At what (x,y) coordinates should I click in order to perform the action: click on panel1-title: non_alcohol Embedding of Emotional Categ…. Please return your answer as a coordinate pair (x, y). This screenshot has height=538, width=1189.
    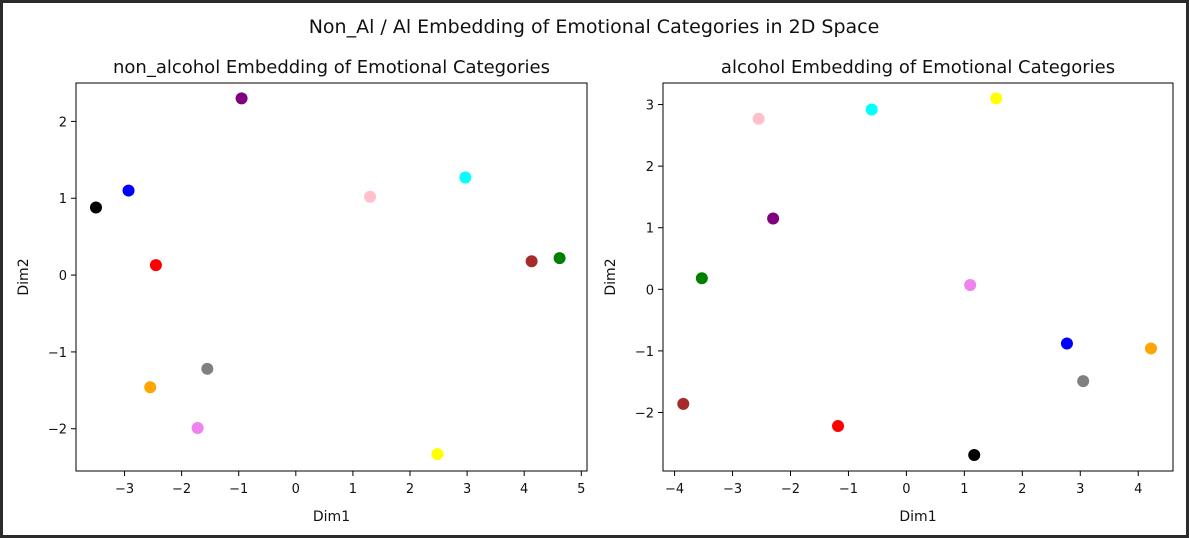
    Looking at the image, I should click on (331, 67).